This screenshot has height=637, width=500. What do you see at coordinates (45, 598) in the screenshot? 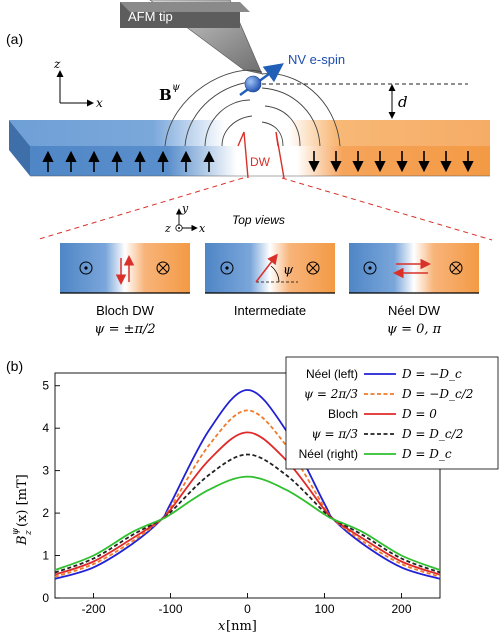
I see `y-tick-label: 0` at bounding box center [45, 598].